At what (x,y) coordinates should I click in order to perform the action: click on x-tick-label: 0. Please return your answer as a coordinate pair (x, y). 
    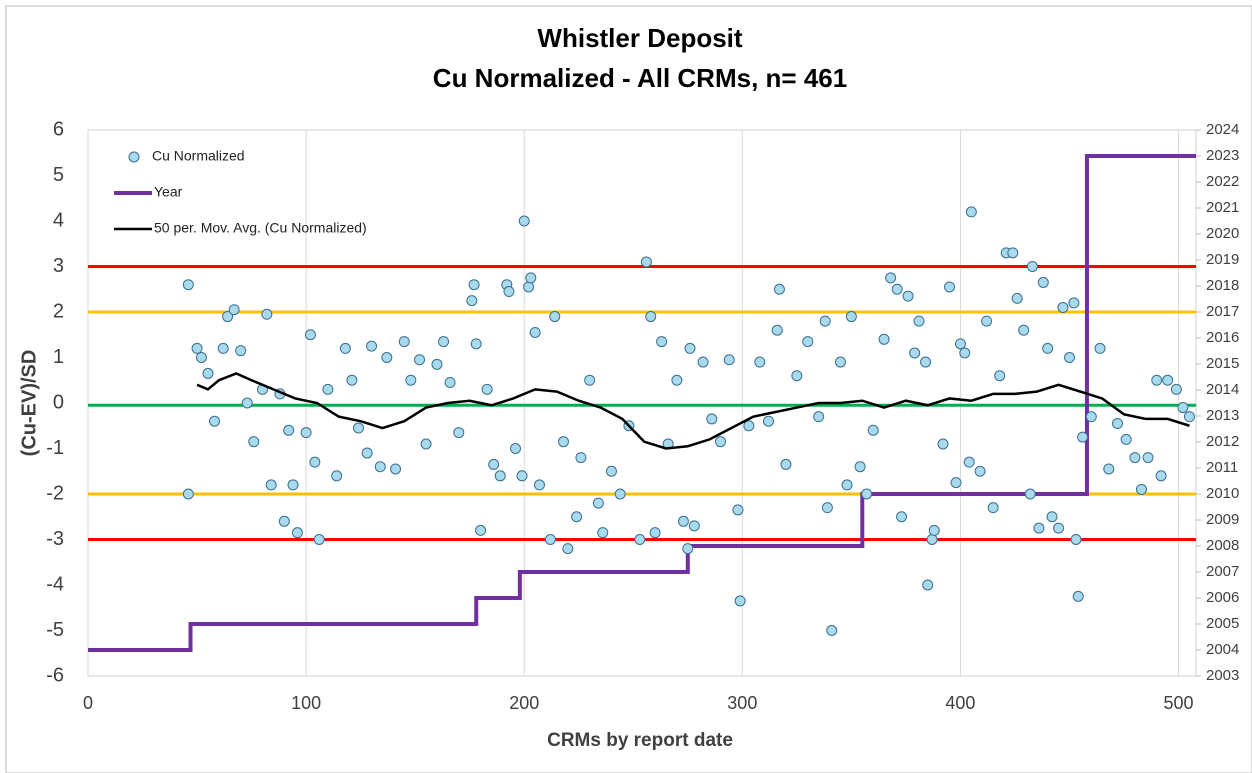
    Looking at the image, I should click on (88, 703).